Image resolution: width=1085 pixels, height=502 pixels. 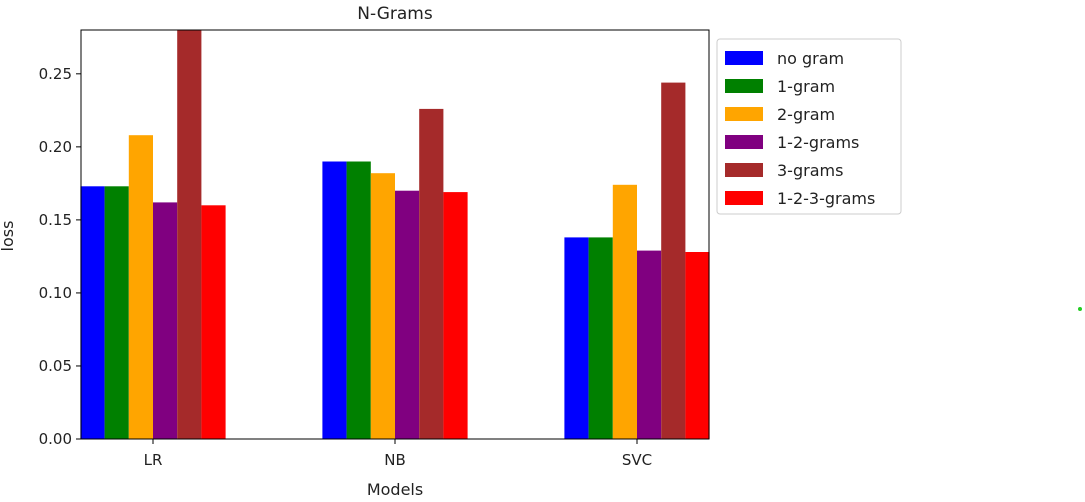 What do you see at coordinates (407, 314) in the screenshot?
I see `bar-1-2-grams-NB` at bounding box center [407, 314].